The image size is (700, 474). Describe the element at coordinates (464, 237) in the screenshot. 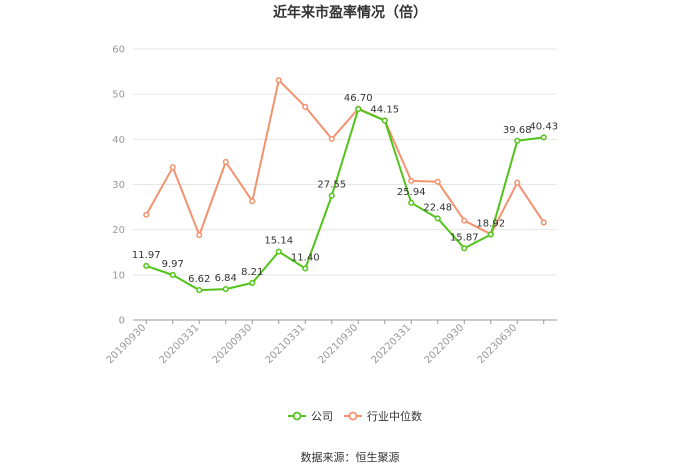

I see `data-label: 15.87` at that location.